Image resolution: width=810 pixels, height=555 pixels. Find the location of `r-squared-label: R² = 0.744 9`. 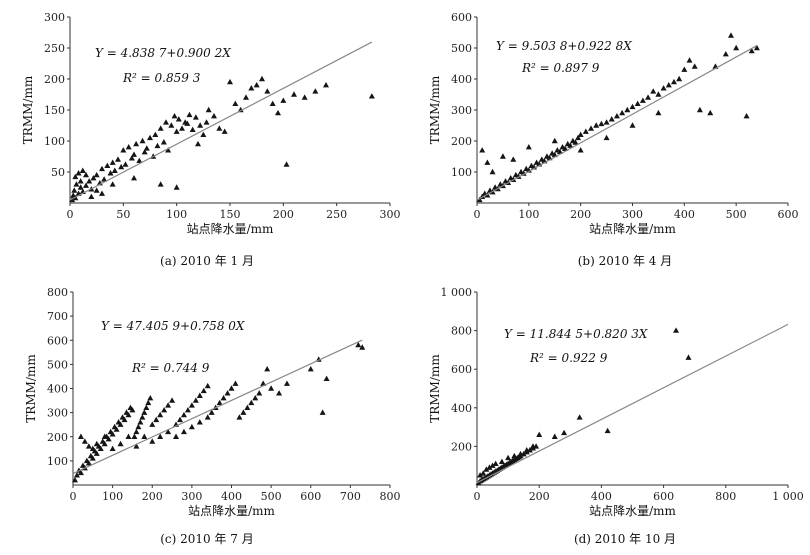

r-squared-label: R² = 0.744 9 is located at coordinates (170, 368).